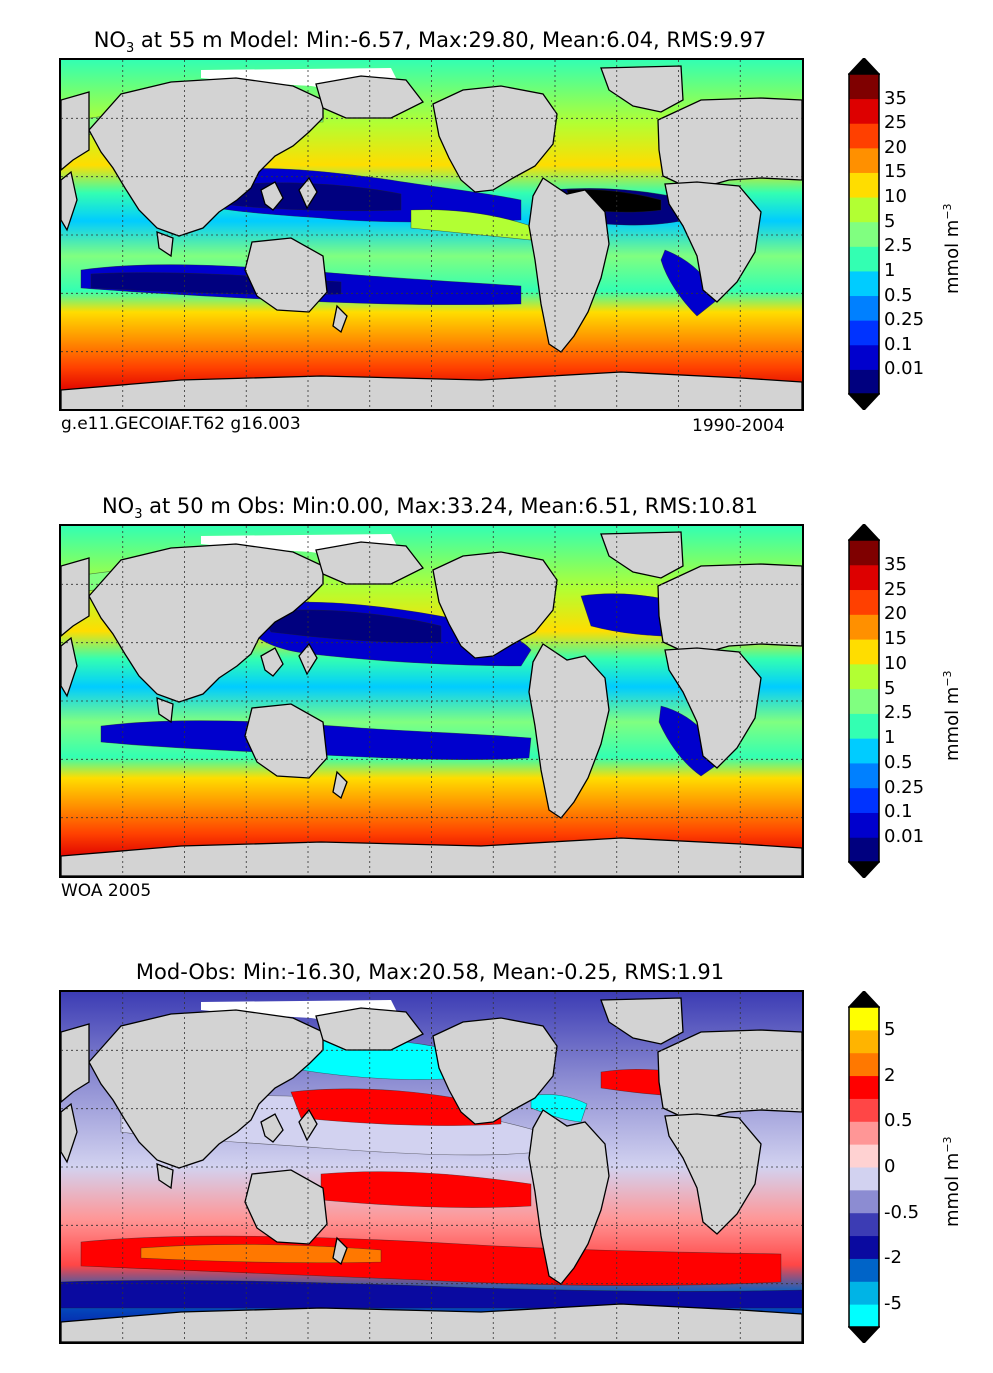 Image resolution: width=993 pixels, height=1373 pixels. Describe the element at coordinates (902, 1212) in the screenshot. I see `colorbar-3-tick-label: -0.5` at that location.